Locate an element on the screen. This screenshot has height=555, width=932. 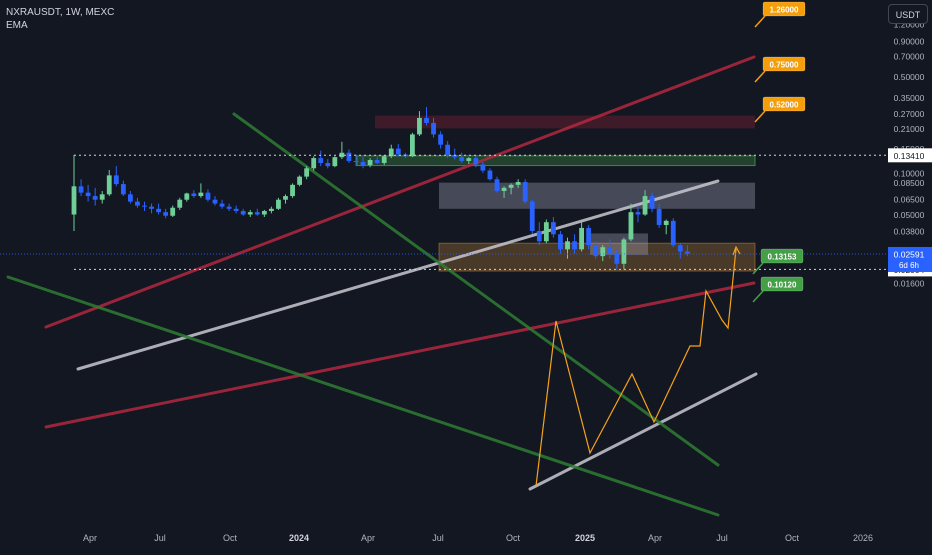
currency-button: USDT is located at coordinates (908, 14).